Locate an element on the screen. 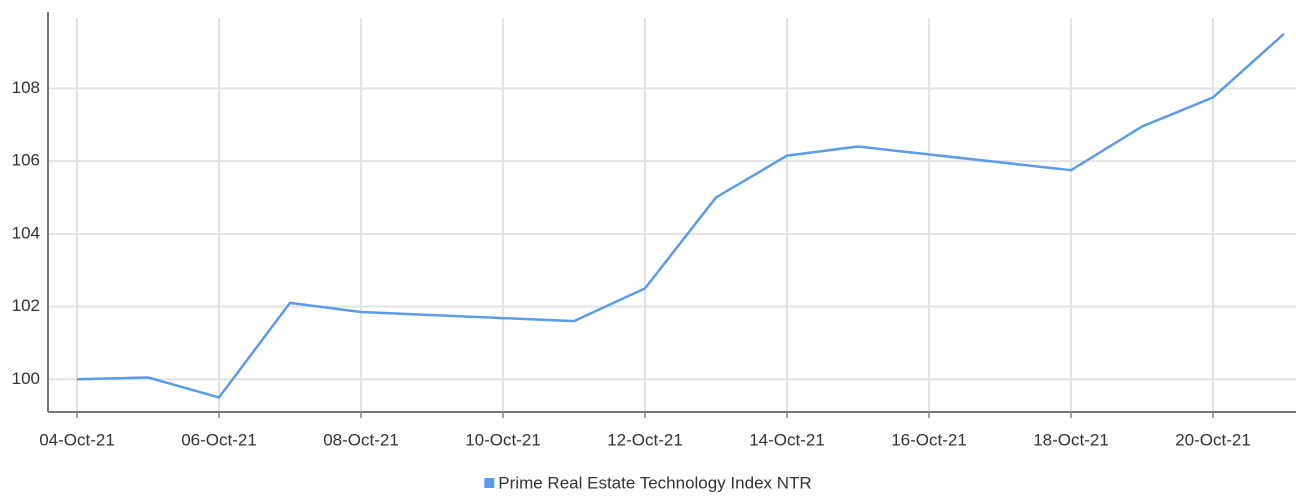  x-tick-label: 10-Oct-21 is located at coordinates (503, 439).